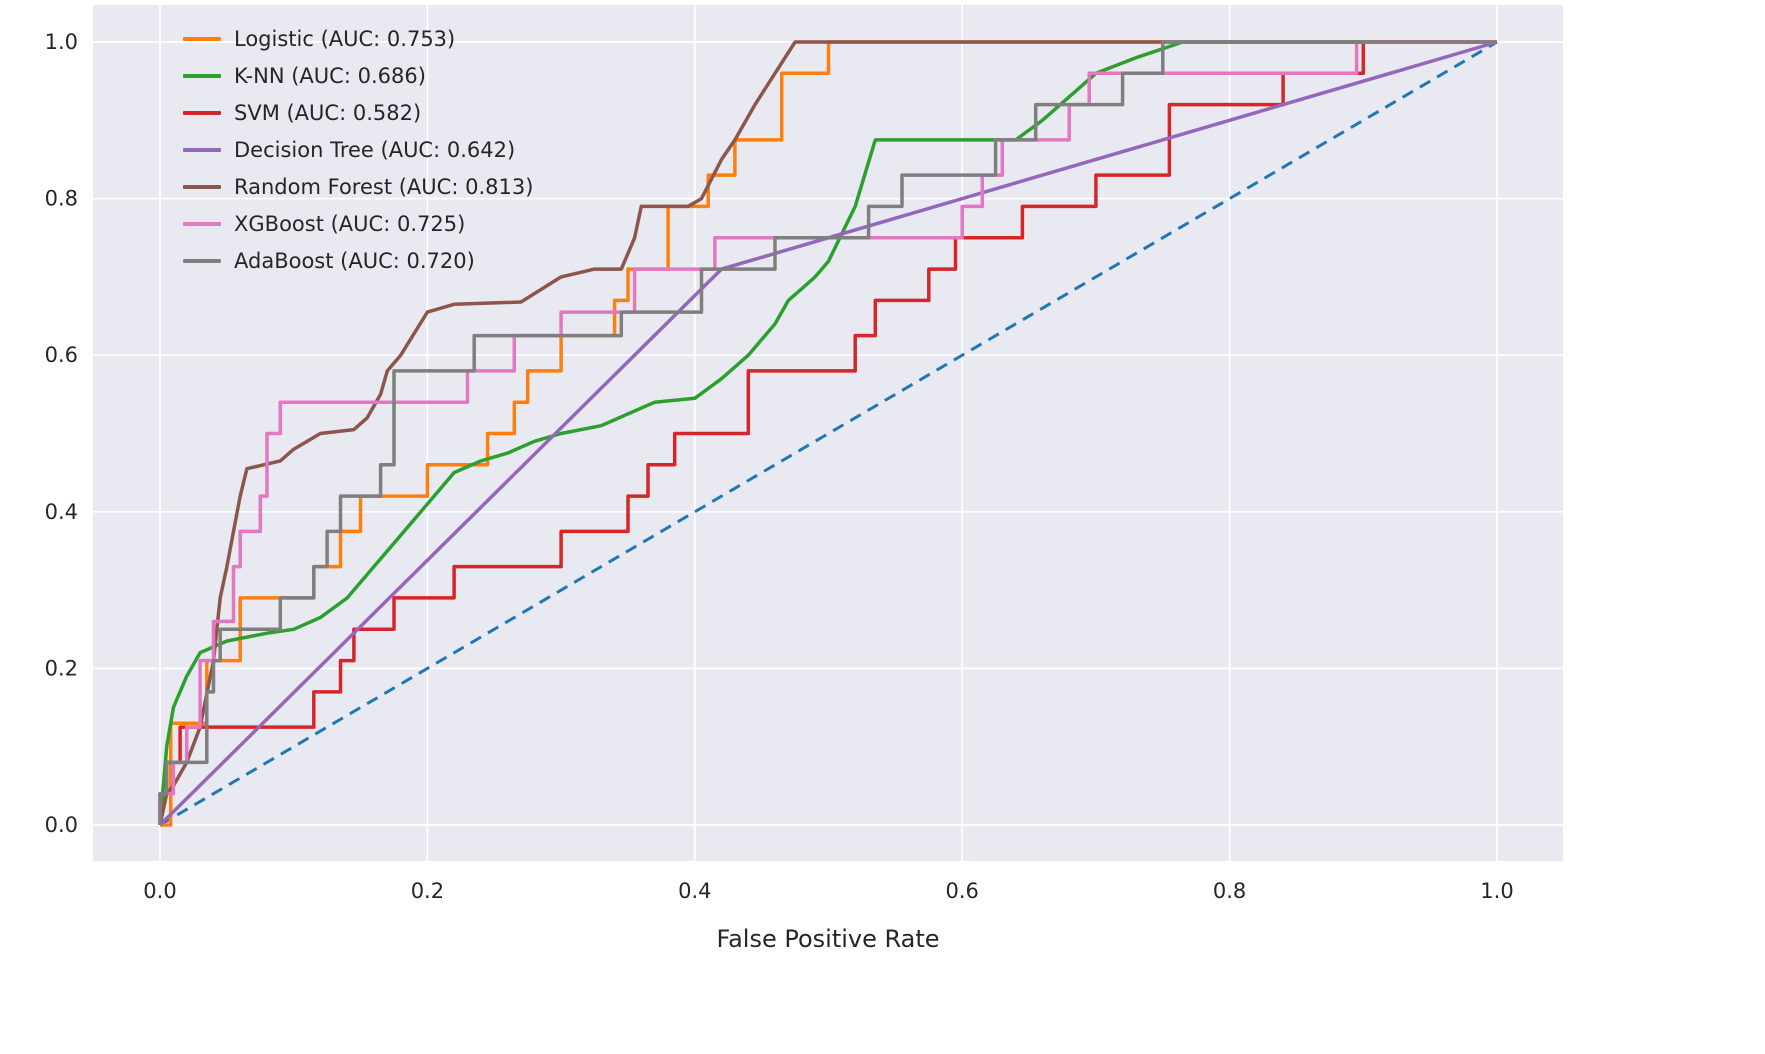 The width and height of the screenshot is (1765, 1054). Describe the element at coordinates (61, 199) in the screenshot. I see `y-tick-label: 0.8` at that location.